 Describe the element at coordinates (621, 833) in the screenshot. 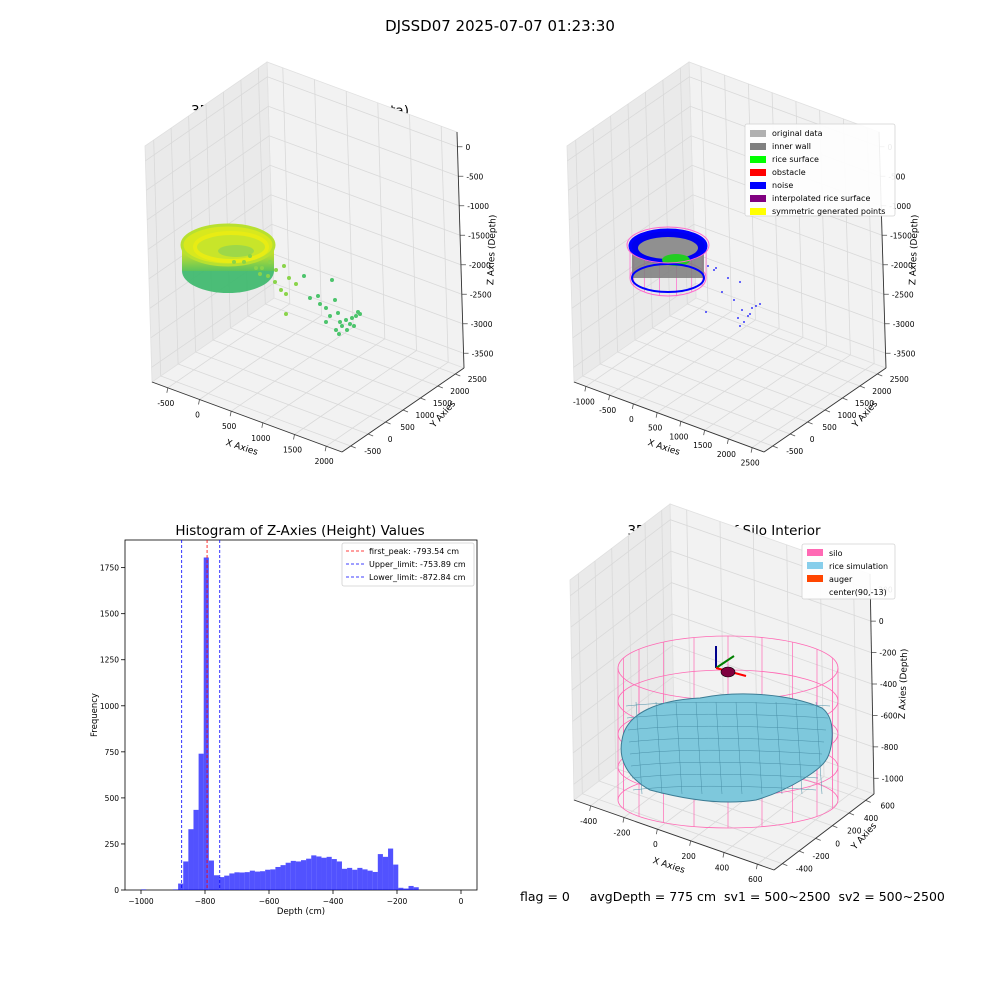

I see `x-tick-label: -200` at that location.